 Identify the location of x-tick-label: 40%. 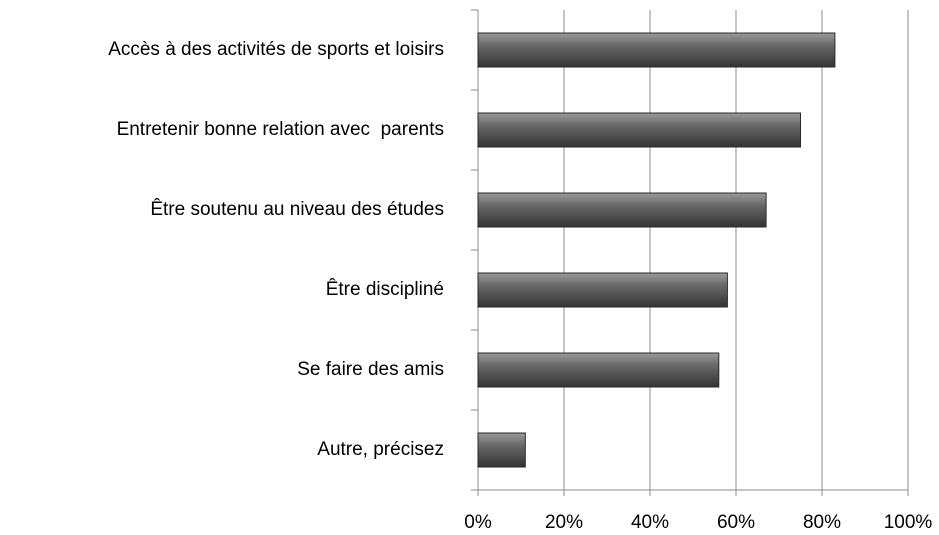
(650, 522).